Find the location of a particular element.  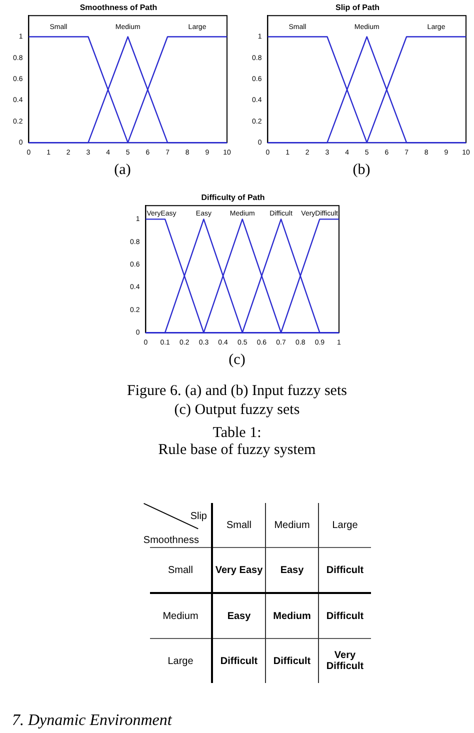

chart-title: Slip of Path is located at coordinates (358, 7).